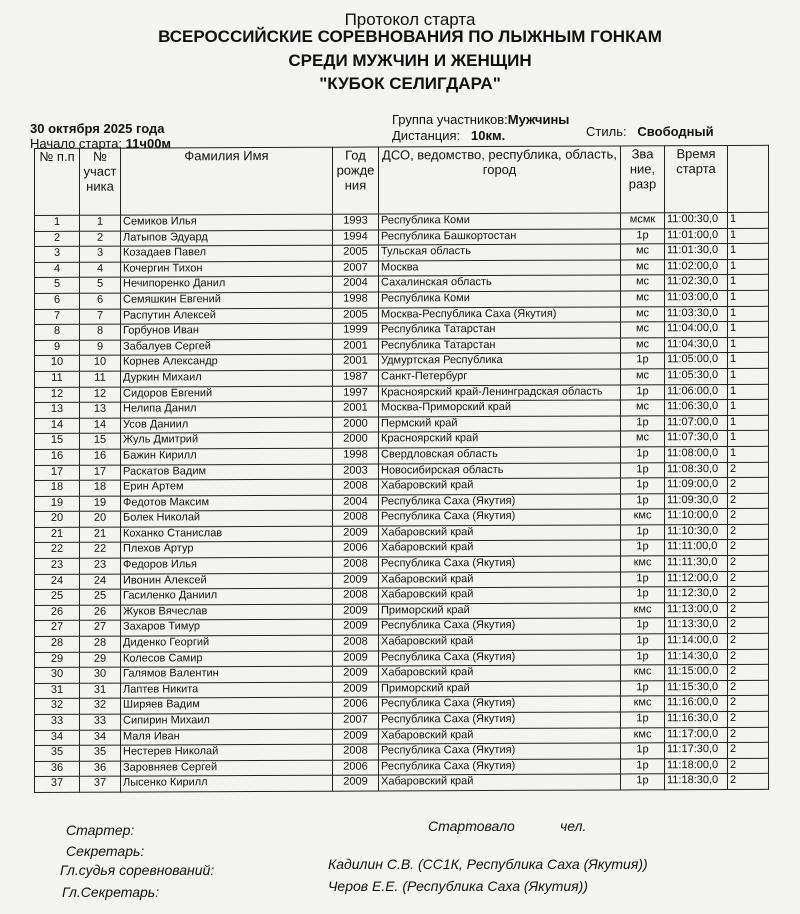 This screenshot has width=800, height=914. I want to click on athlete-name: Захаров Тимур, so click(226, 628).